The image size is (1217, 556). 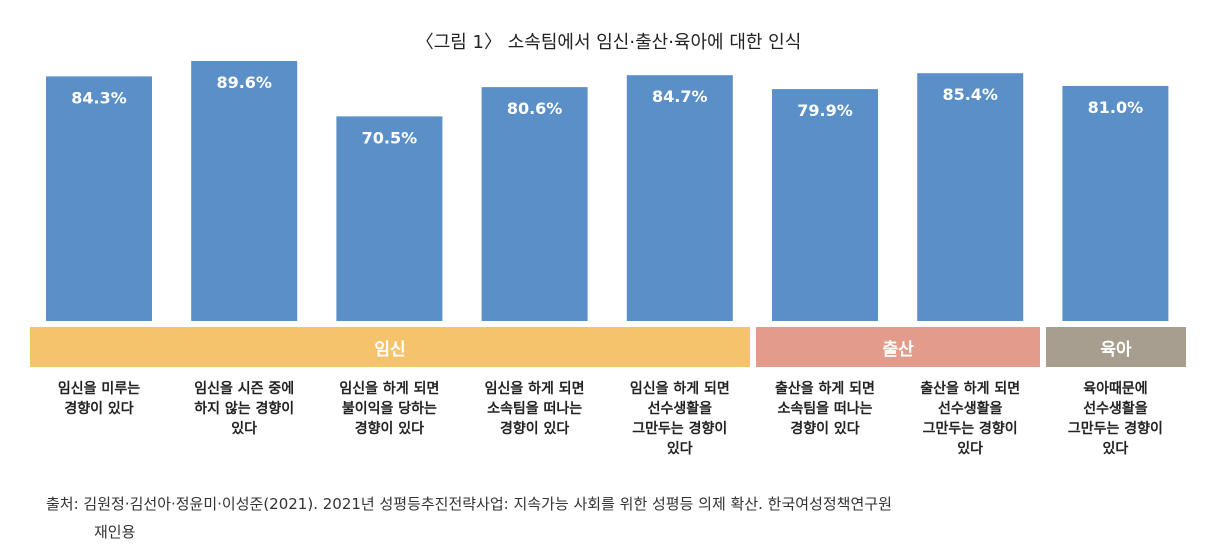 What do you see at coordinates (1116, 347) in the screenshot?
I see `group-band-3: 육아` at bounding box center [1116, 347].